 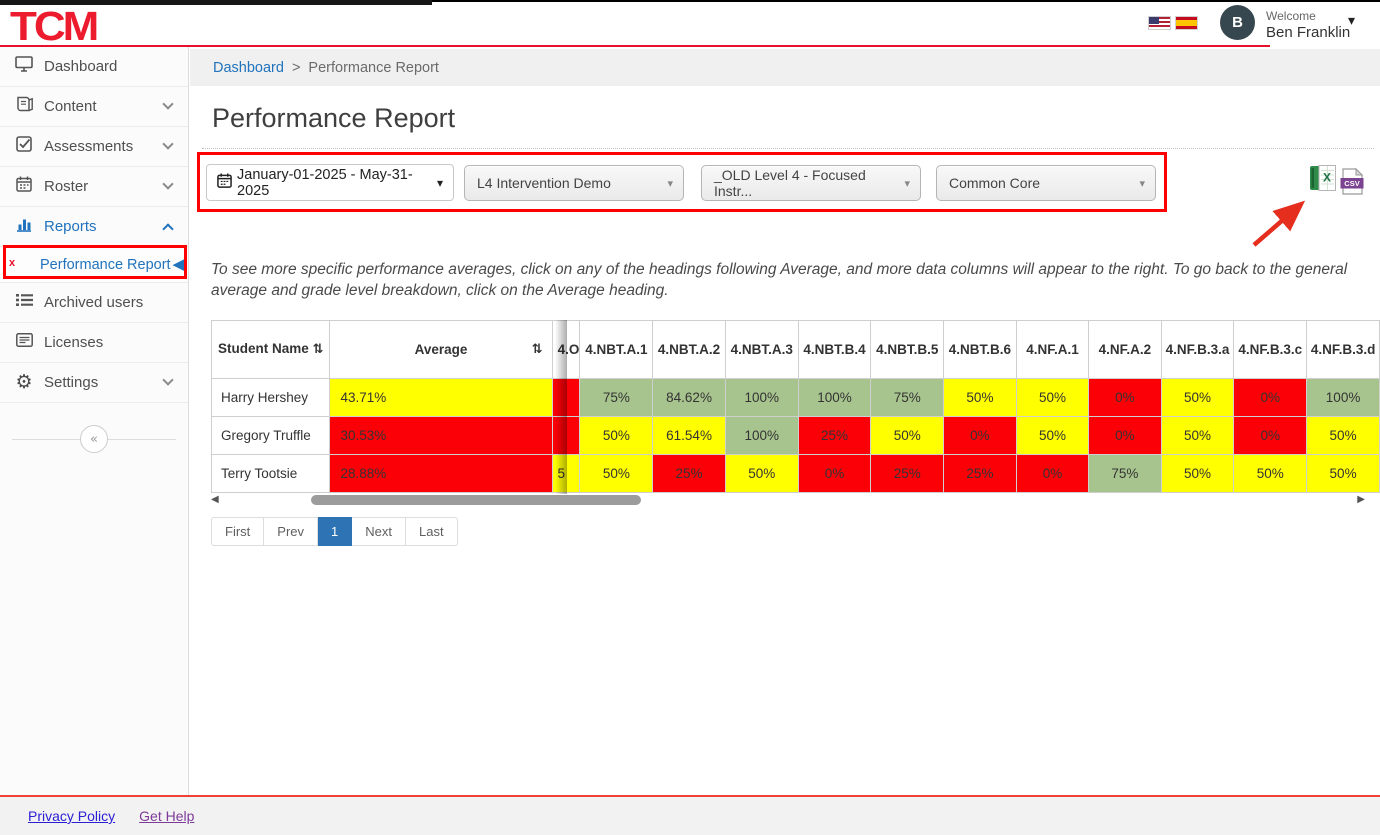 I want to click on book-icon, so click(x=24, y=106).